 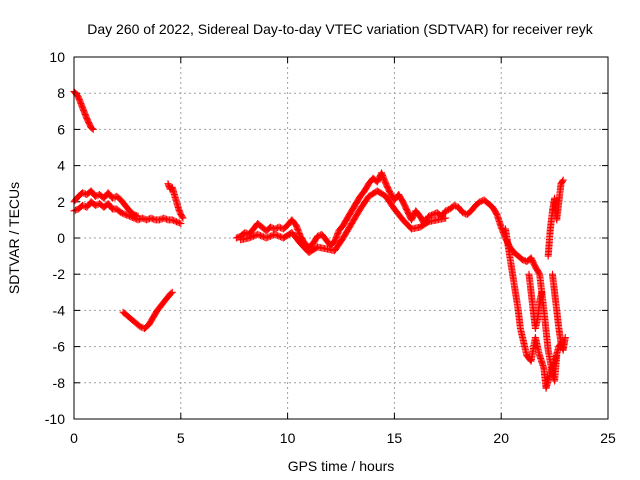 I want to click on y-tick-label: 6, so click(x=61, y=129).